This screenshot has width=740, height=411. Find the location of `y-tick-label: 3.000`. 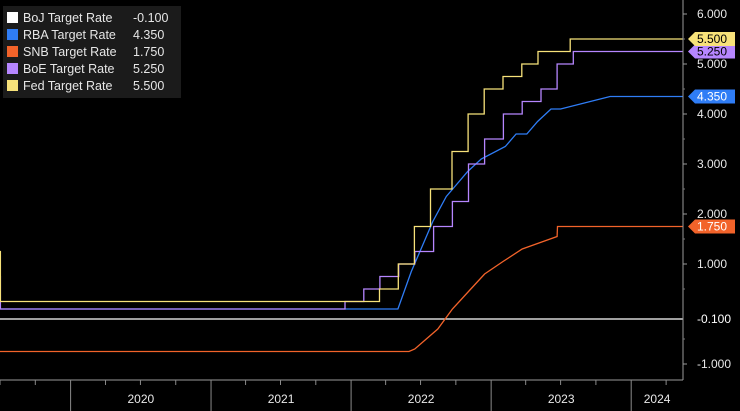

y-tick-label: 3.000 is located at coordinates (712, 164).